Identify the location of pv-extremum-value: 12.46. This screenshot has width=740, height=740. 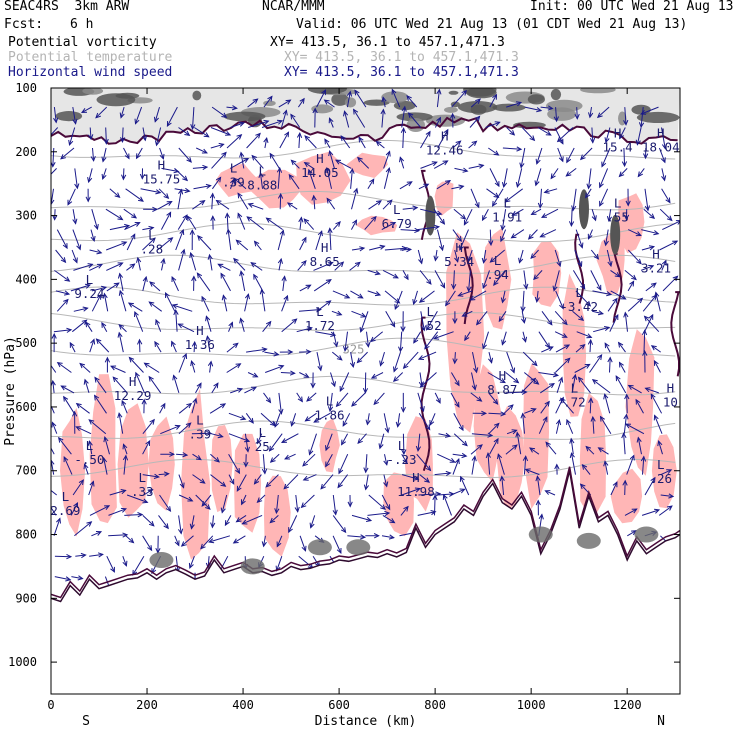
(445, 150).